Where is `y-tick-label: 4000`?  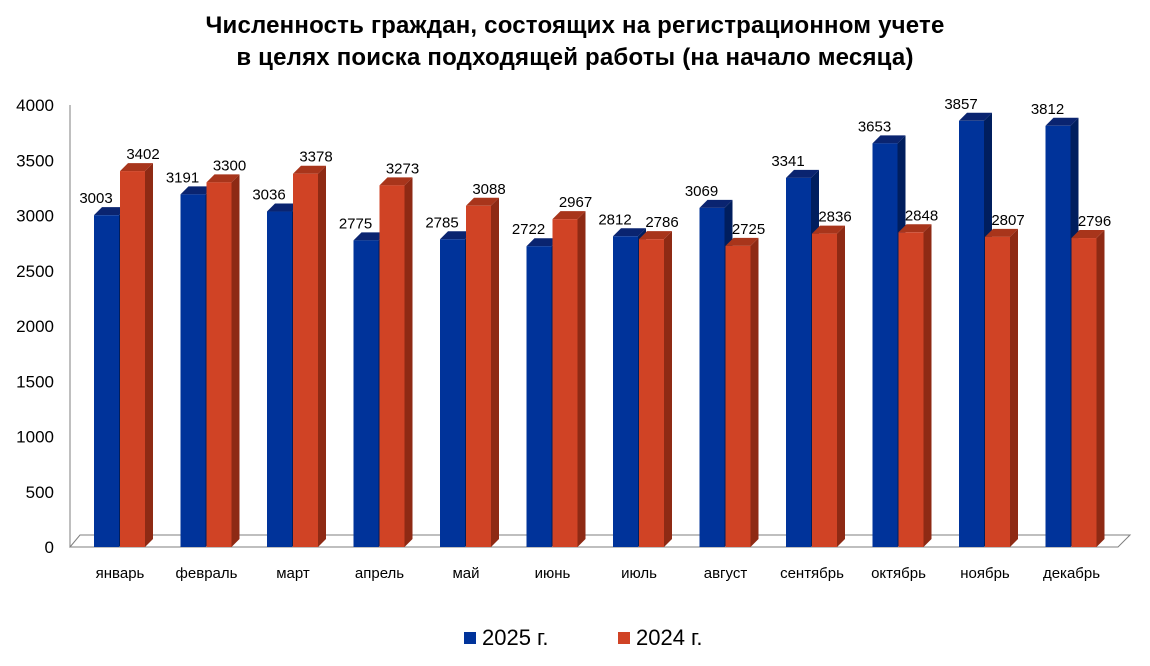 y-tick-label: 4000 is located at coordinates (35, 105).